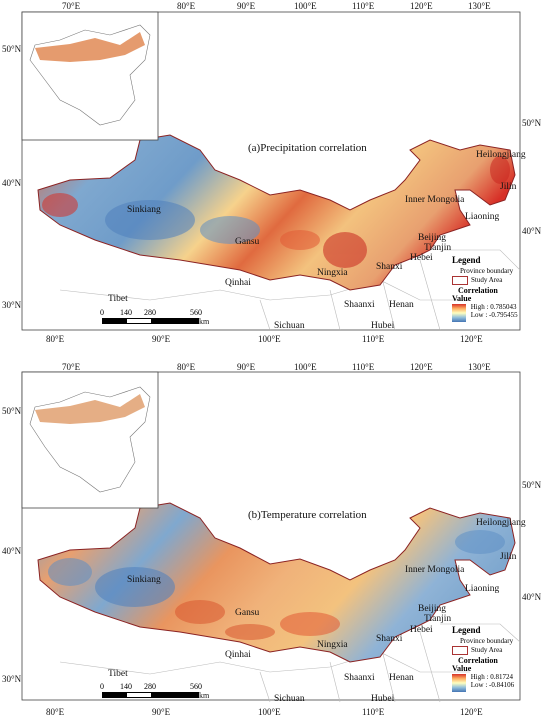 Image resolution: width=550 pixels, height=721 pixels. I want to click on province-label: Gansu, so click(247, 613).